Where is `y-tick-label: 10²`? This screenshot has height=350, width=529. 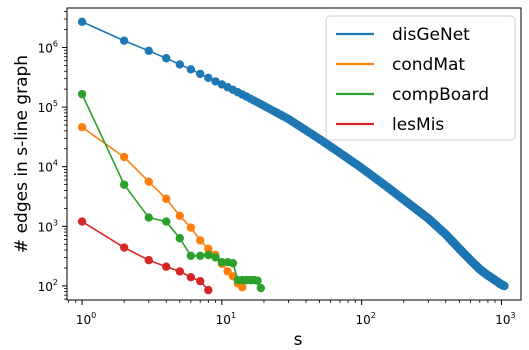
y-tick-label: 10² is located at coordinates (48, 286).